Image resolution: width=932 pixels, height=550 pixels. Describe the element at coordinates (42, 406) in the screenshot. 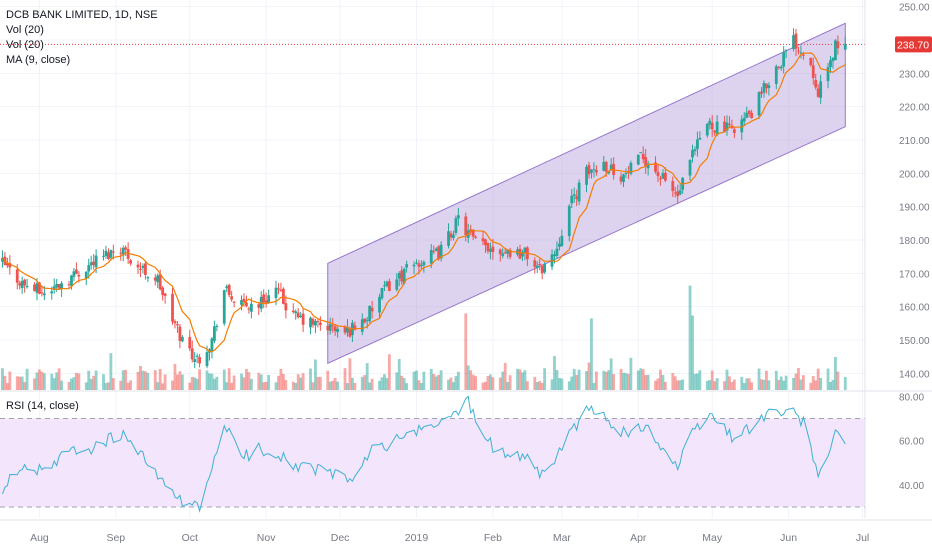

I see `rsi-legend: RSI (14, close)` at that location.